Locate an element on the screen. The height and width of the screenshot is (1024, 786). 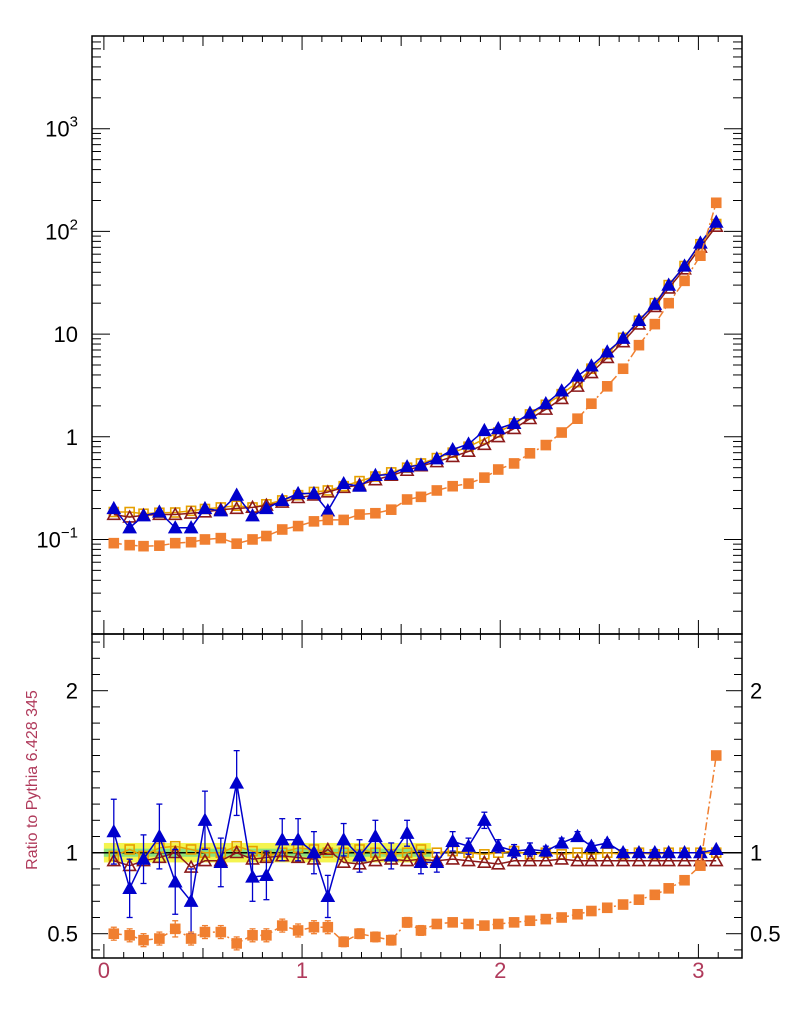
top-y-tick-label: 10² is located at coordinates (61, 230).